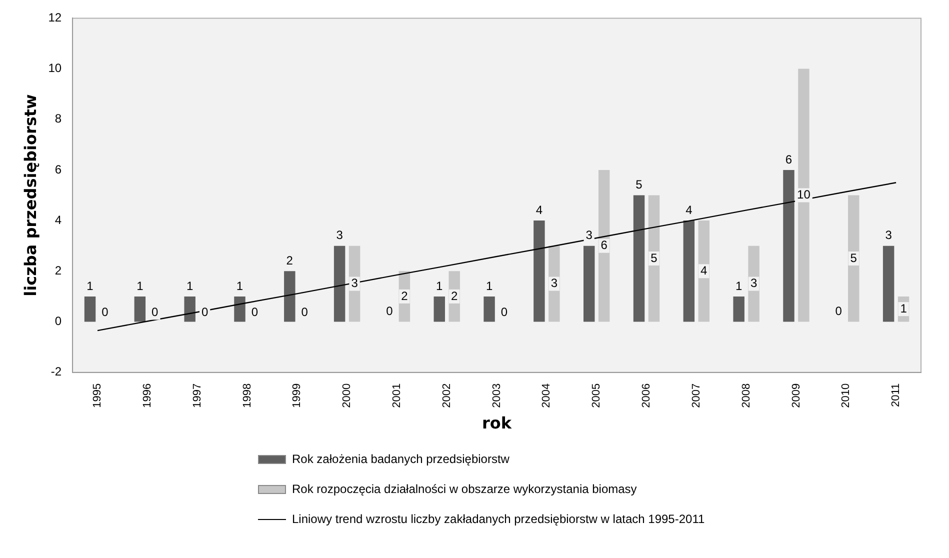 The width and height of the screenshot is (949, 558). I want to click on legend-label: Rok rozpoczęcia działalności w obszarze wykorzystania biomasy, so click(464, 489).